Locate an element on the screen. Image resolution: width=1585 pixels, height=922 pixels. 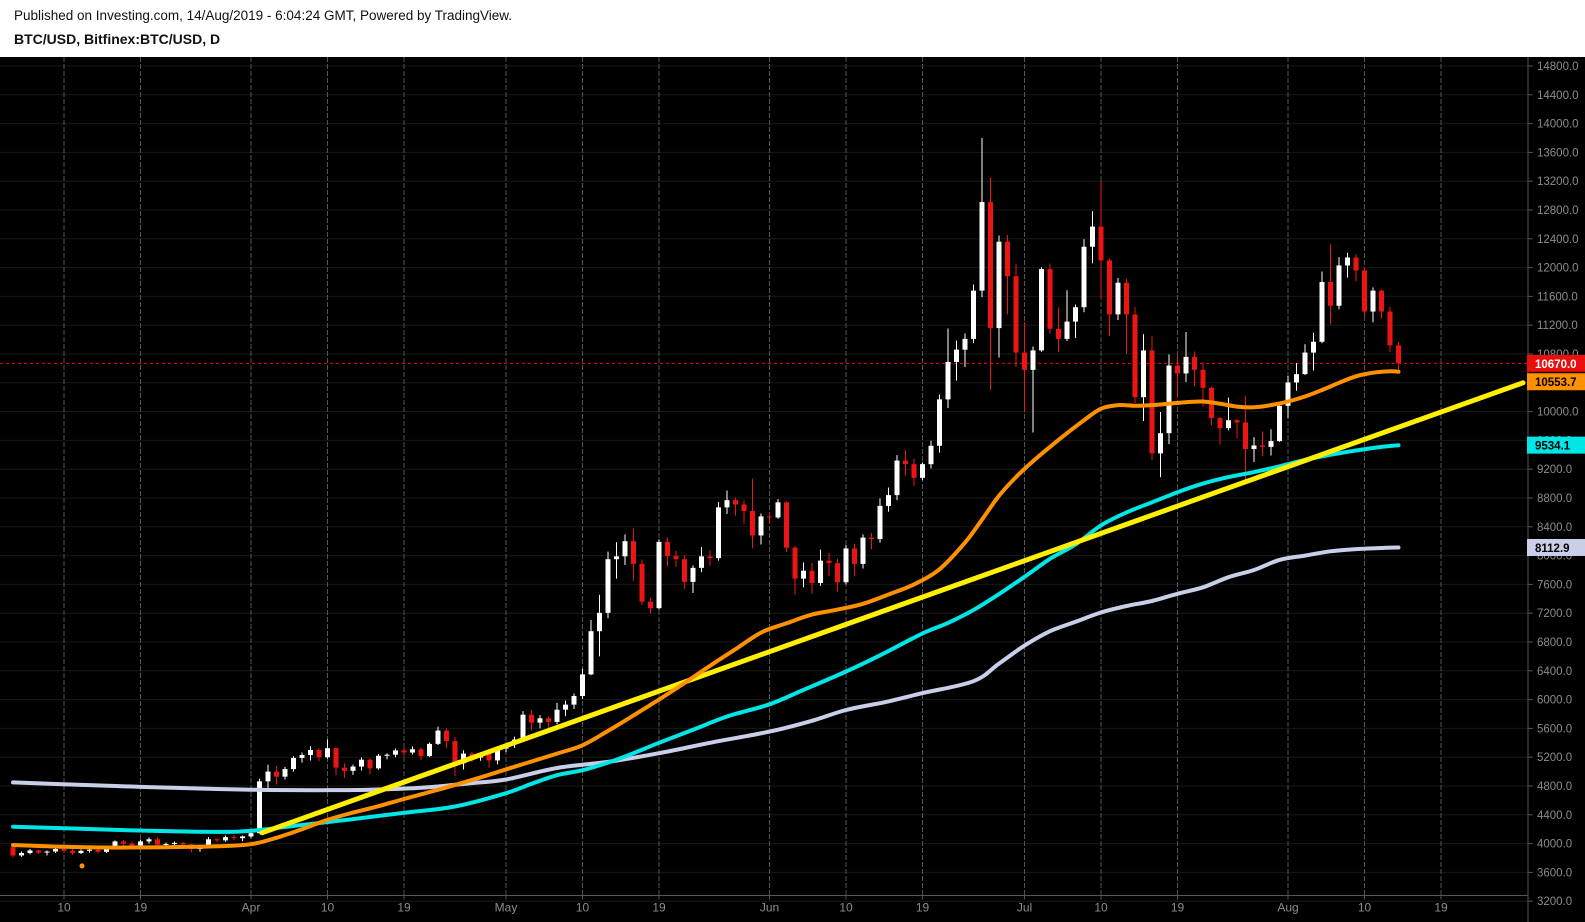
time-tick-label: May is located at coordinates (506, 908).